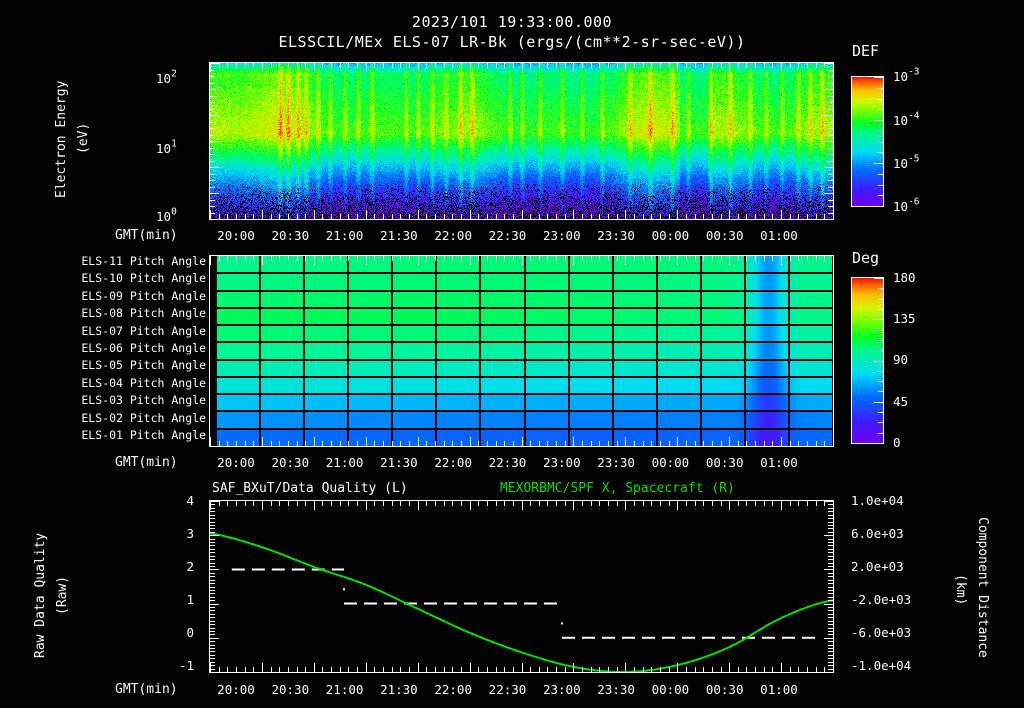 The width and height of the screenshot is (1024, 708). I want to click on timeseries-time-label-2130: 21:30, so click(399, 689).